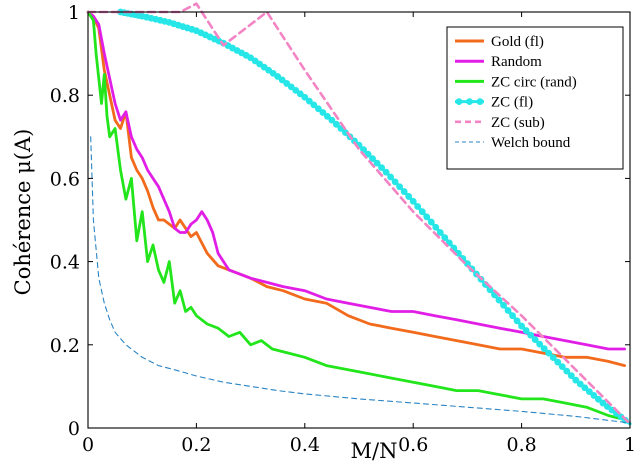  I want to click on legend-label: ZC (fl), so click(512, 103).